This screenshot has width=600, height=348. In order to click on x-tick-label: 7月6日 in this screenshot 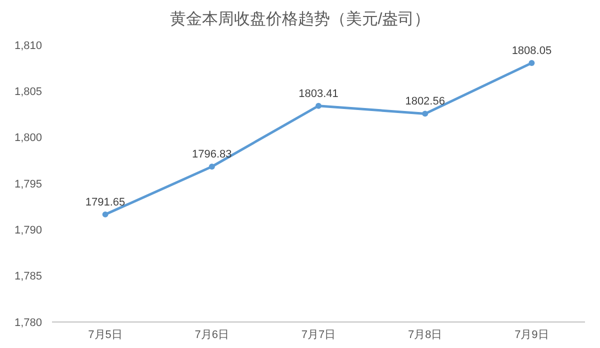, I will do `click(212, 335)`.